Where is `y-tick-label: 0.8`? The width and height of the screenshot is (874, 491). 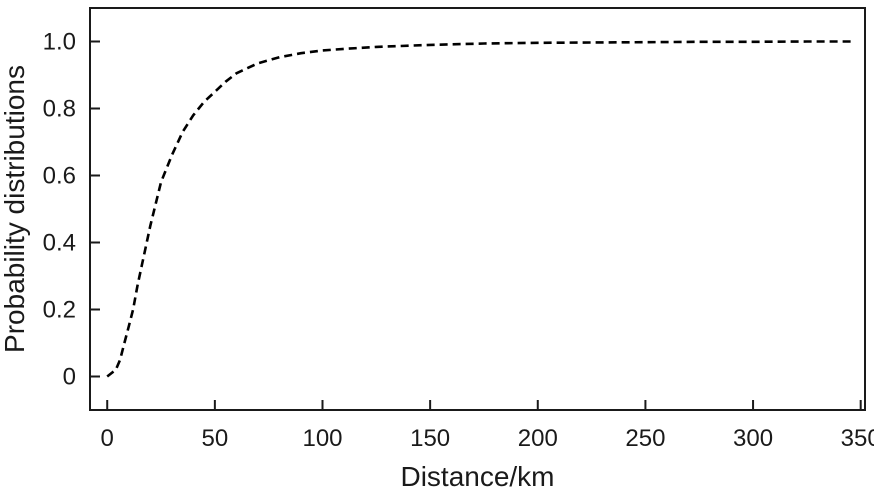
y-tick-label: 0.8 is located at coordinates (59, 109).